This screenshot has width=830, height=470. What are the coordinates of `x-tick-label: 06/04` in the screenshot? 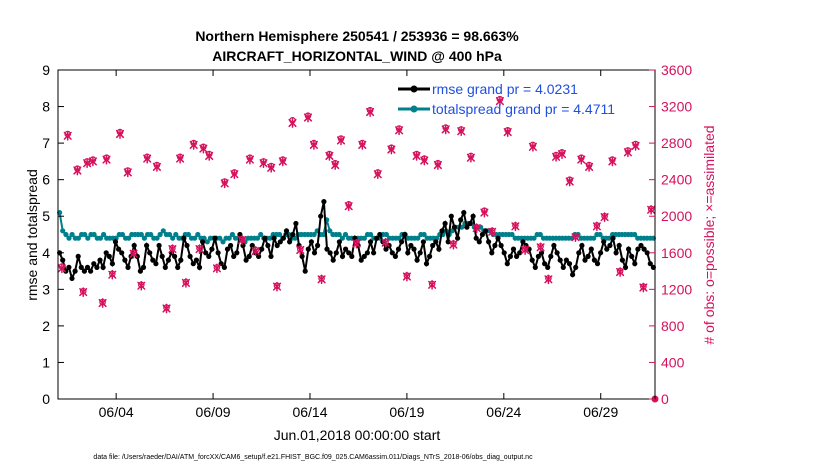 It's located at (116, 412).